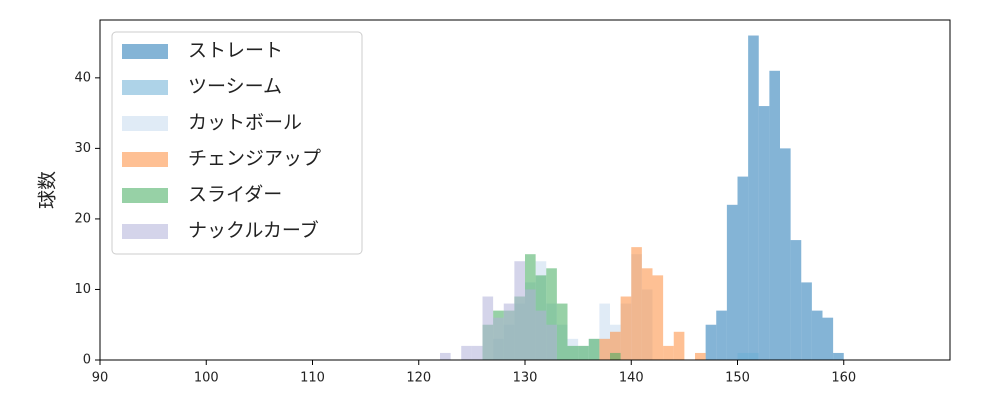 Image resolution: width=1000 pixels, height=400 pixels. What do you see at coordinates (254, 159) in the screenshot?
I see `legend-label: チェンジアップ` at bounding box center [254, 159].